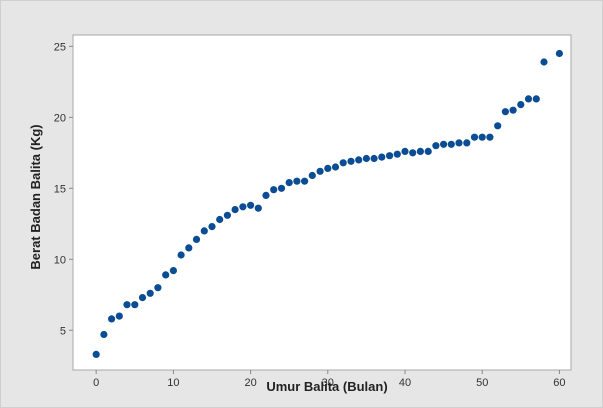  What do you see at coordinates (405, 383) in the screenshot?
I see `x-tick-label: 40` at bounding box center [405, 383].